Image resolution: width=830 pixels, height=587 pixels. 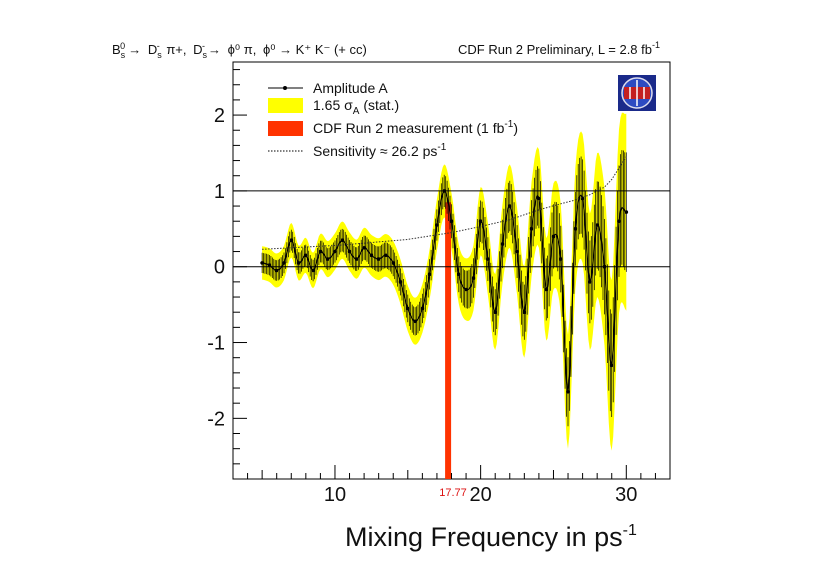 What do you see at coordinates (216, 419) in the screenshot?
I see `y-tick-label: -2` at bounding box center [216, 419].